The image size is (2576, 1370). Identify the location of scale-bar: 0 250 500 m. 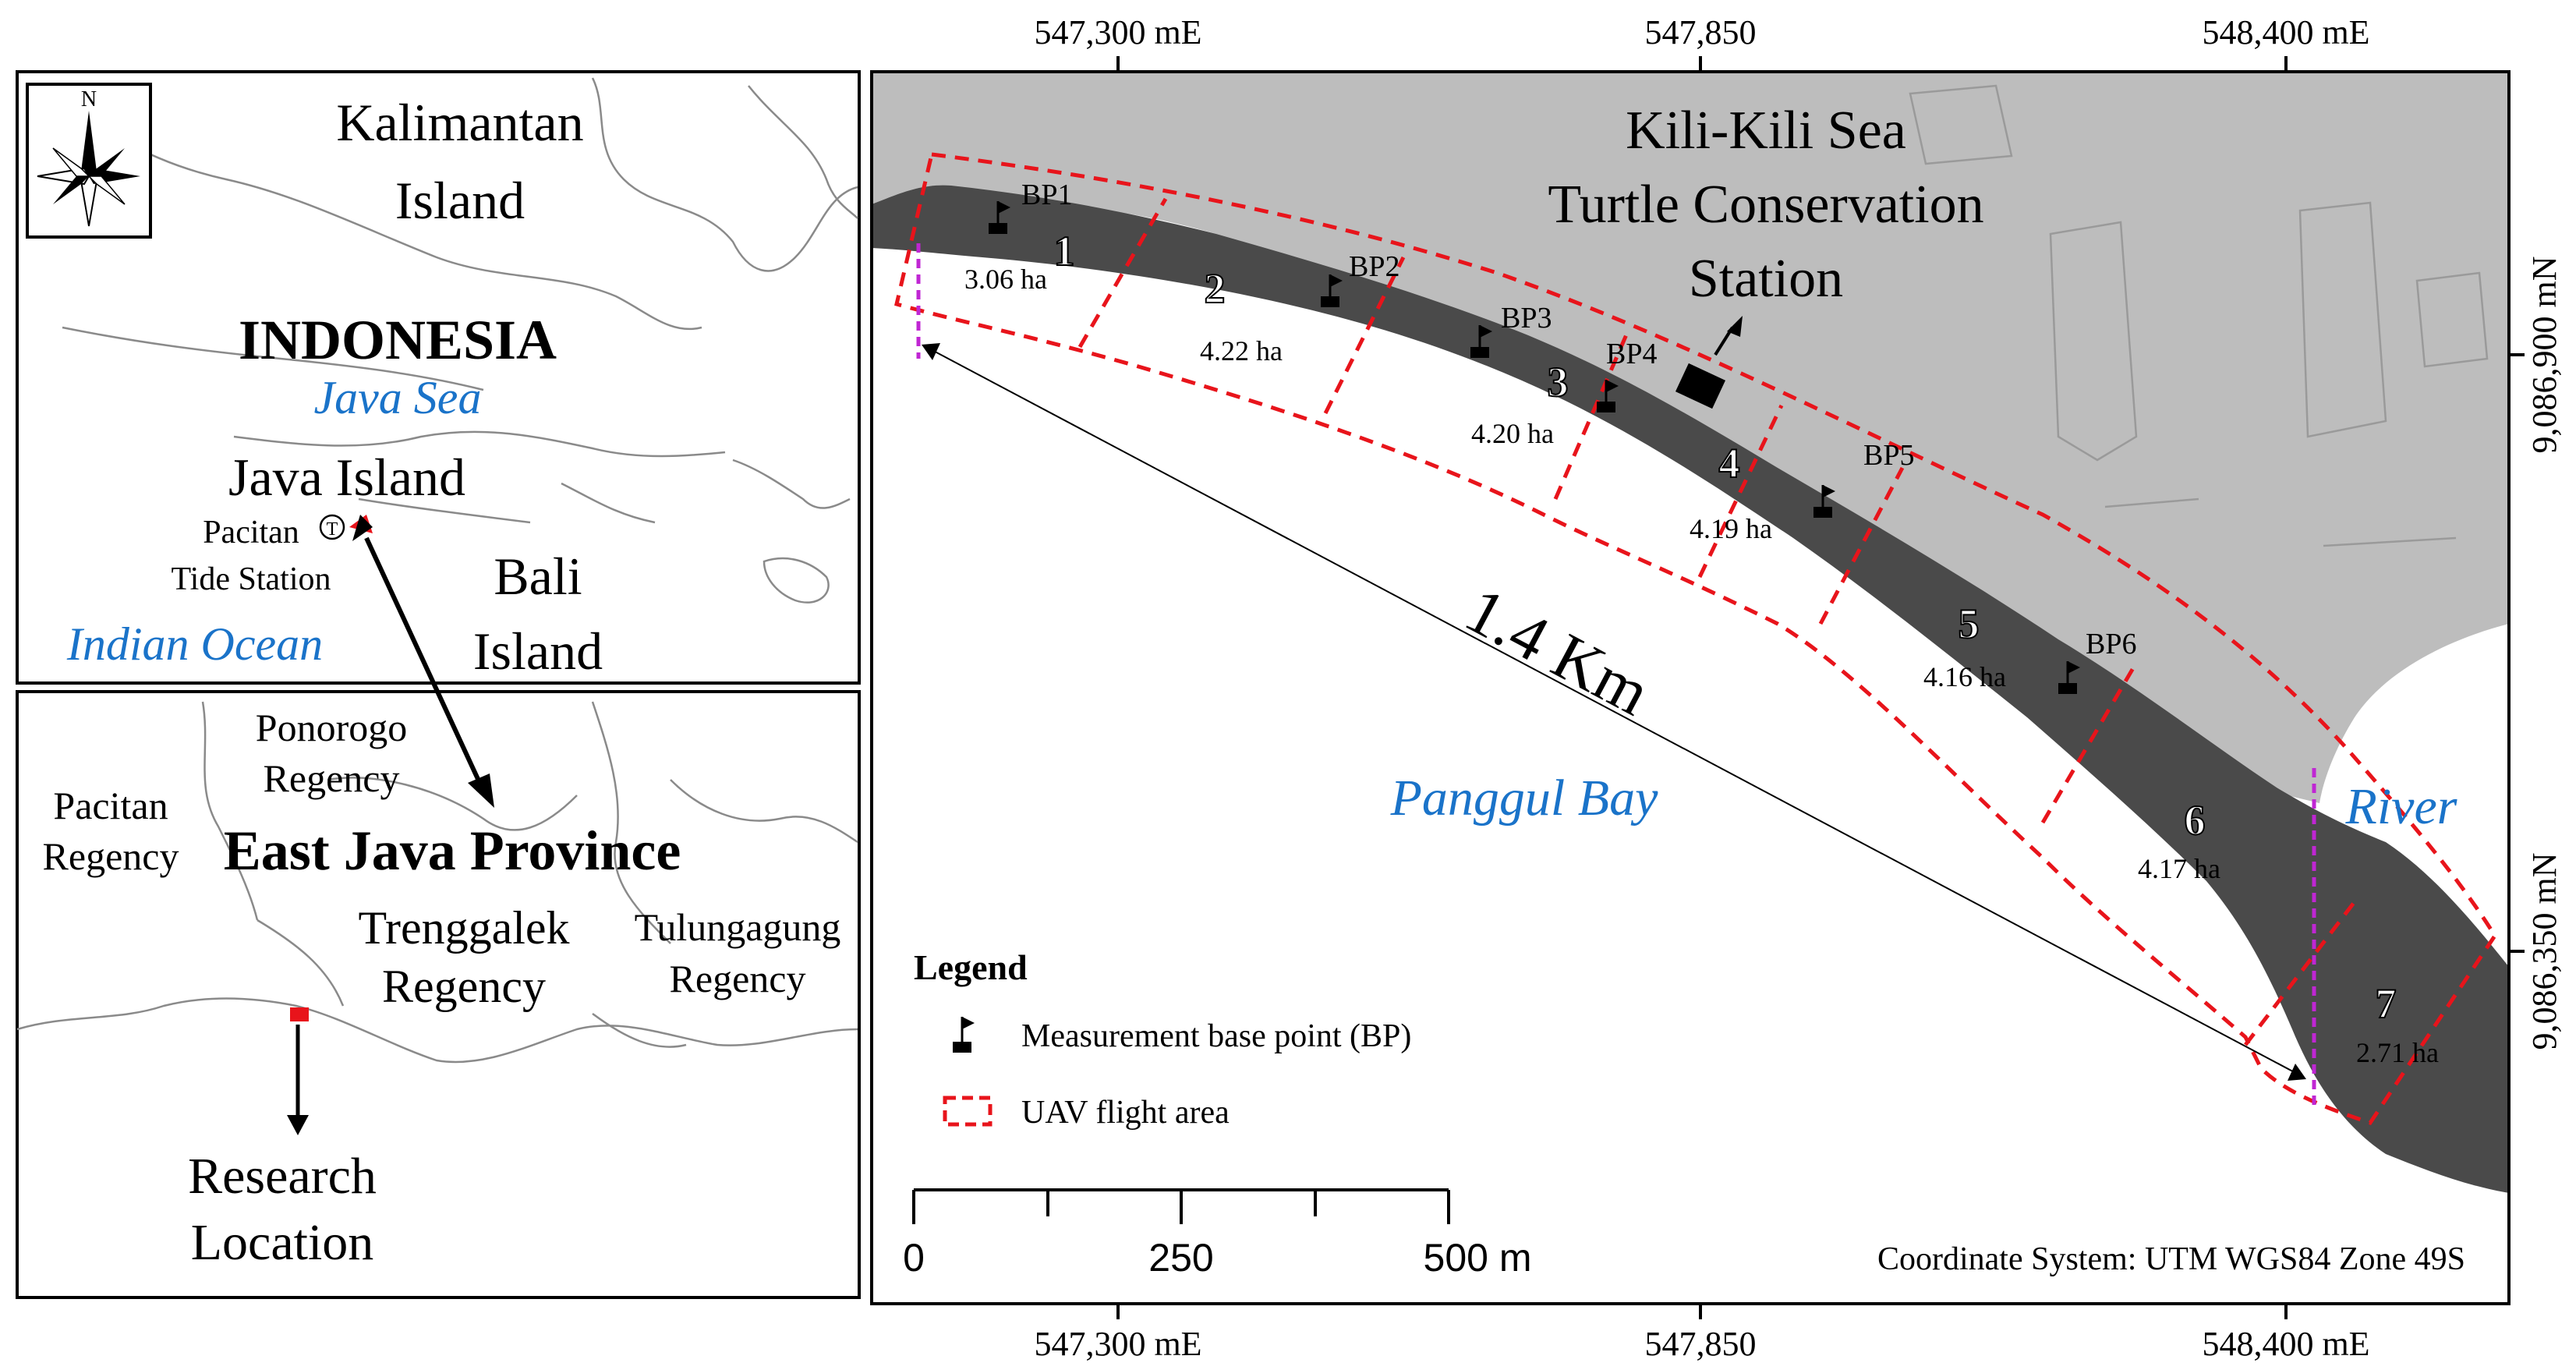
(1217, 1234).